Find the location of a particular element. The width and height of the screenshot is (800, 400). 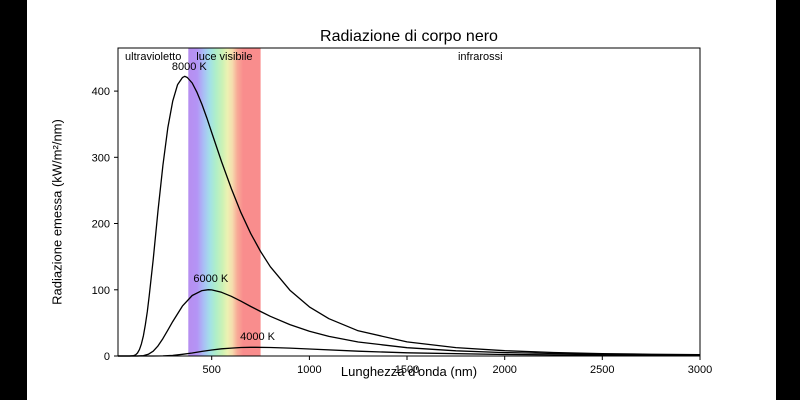

chart-title: Radiazione di corpo nero is located at coordinates (409, 36).